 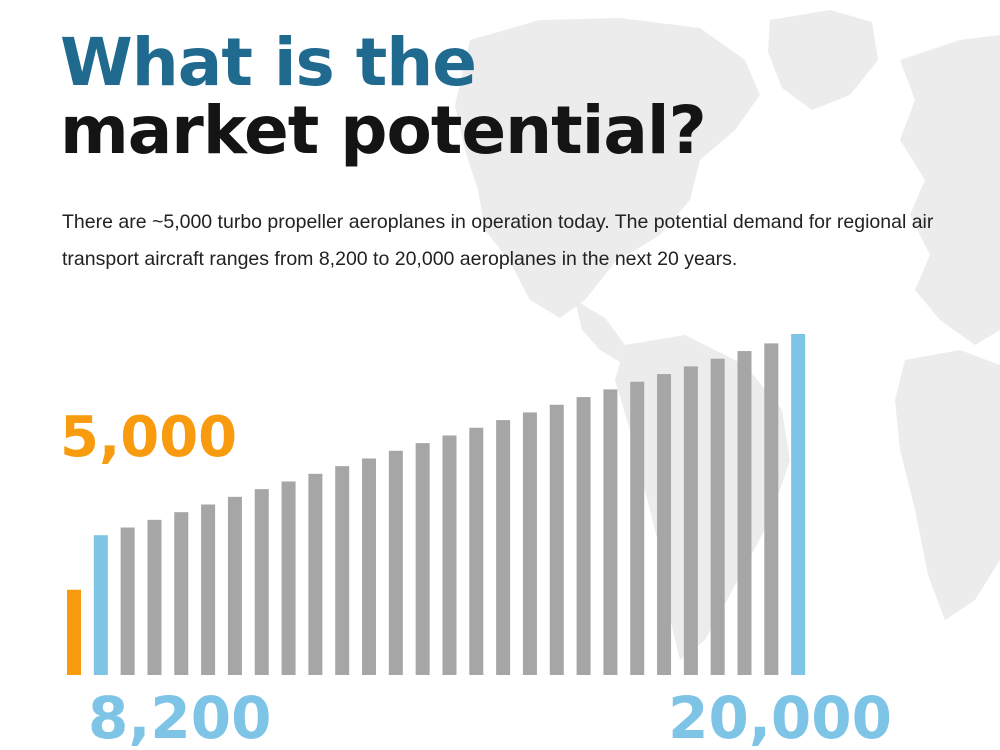 I want to click on map-europe, so click(x=950, y=190).